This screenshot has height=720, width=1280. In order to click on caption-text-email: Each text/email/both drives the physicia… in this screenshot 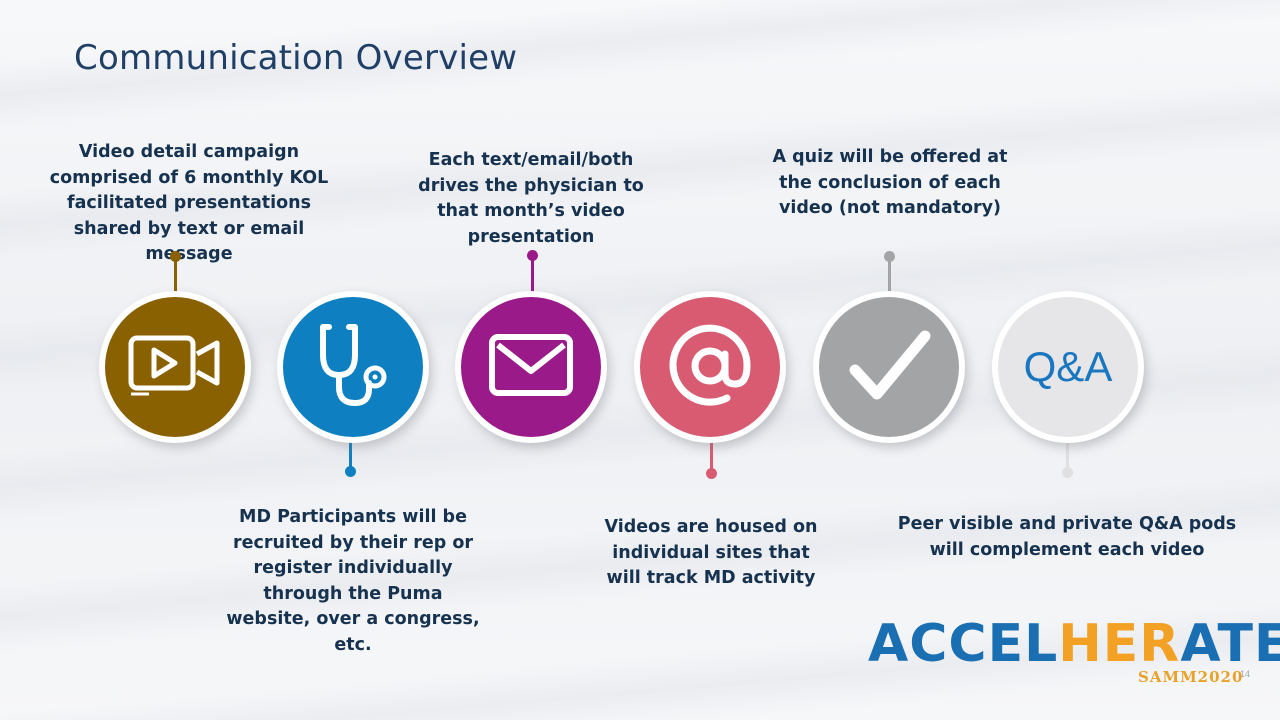, I will do `click(531, 198)`.